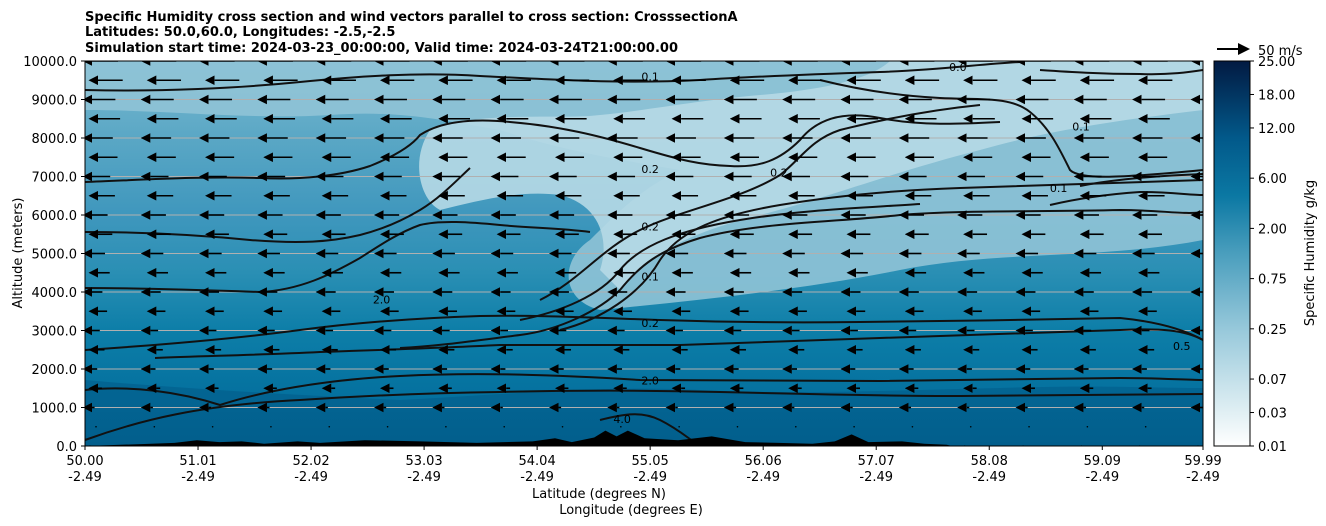 The image size is (1326, 526). Describe the element at coordinates (310, 461) in the screenshot. I see `x-tick-label-lat: 52.02` at that location.